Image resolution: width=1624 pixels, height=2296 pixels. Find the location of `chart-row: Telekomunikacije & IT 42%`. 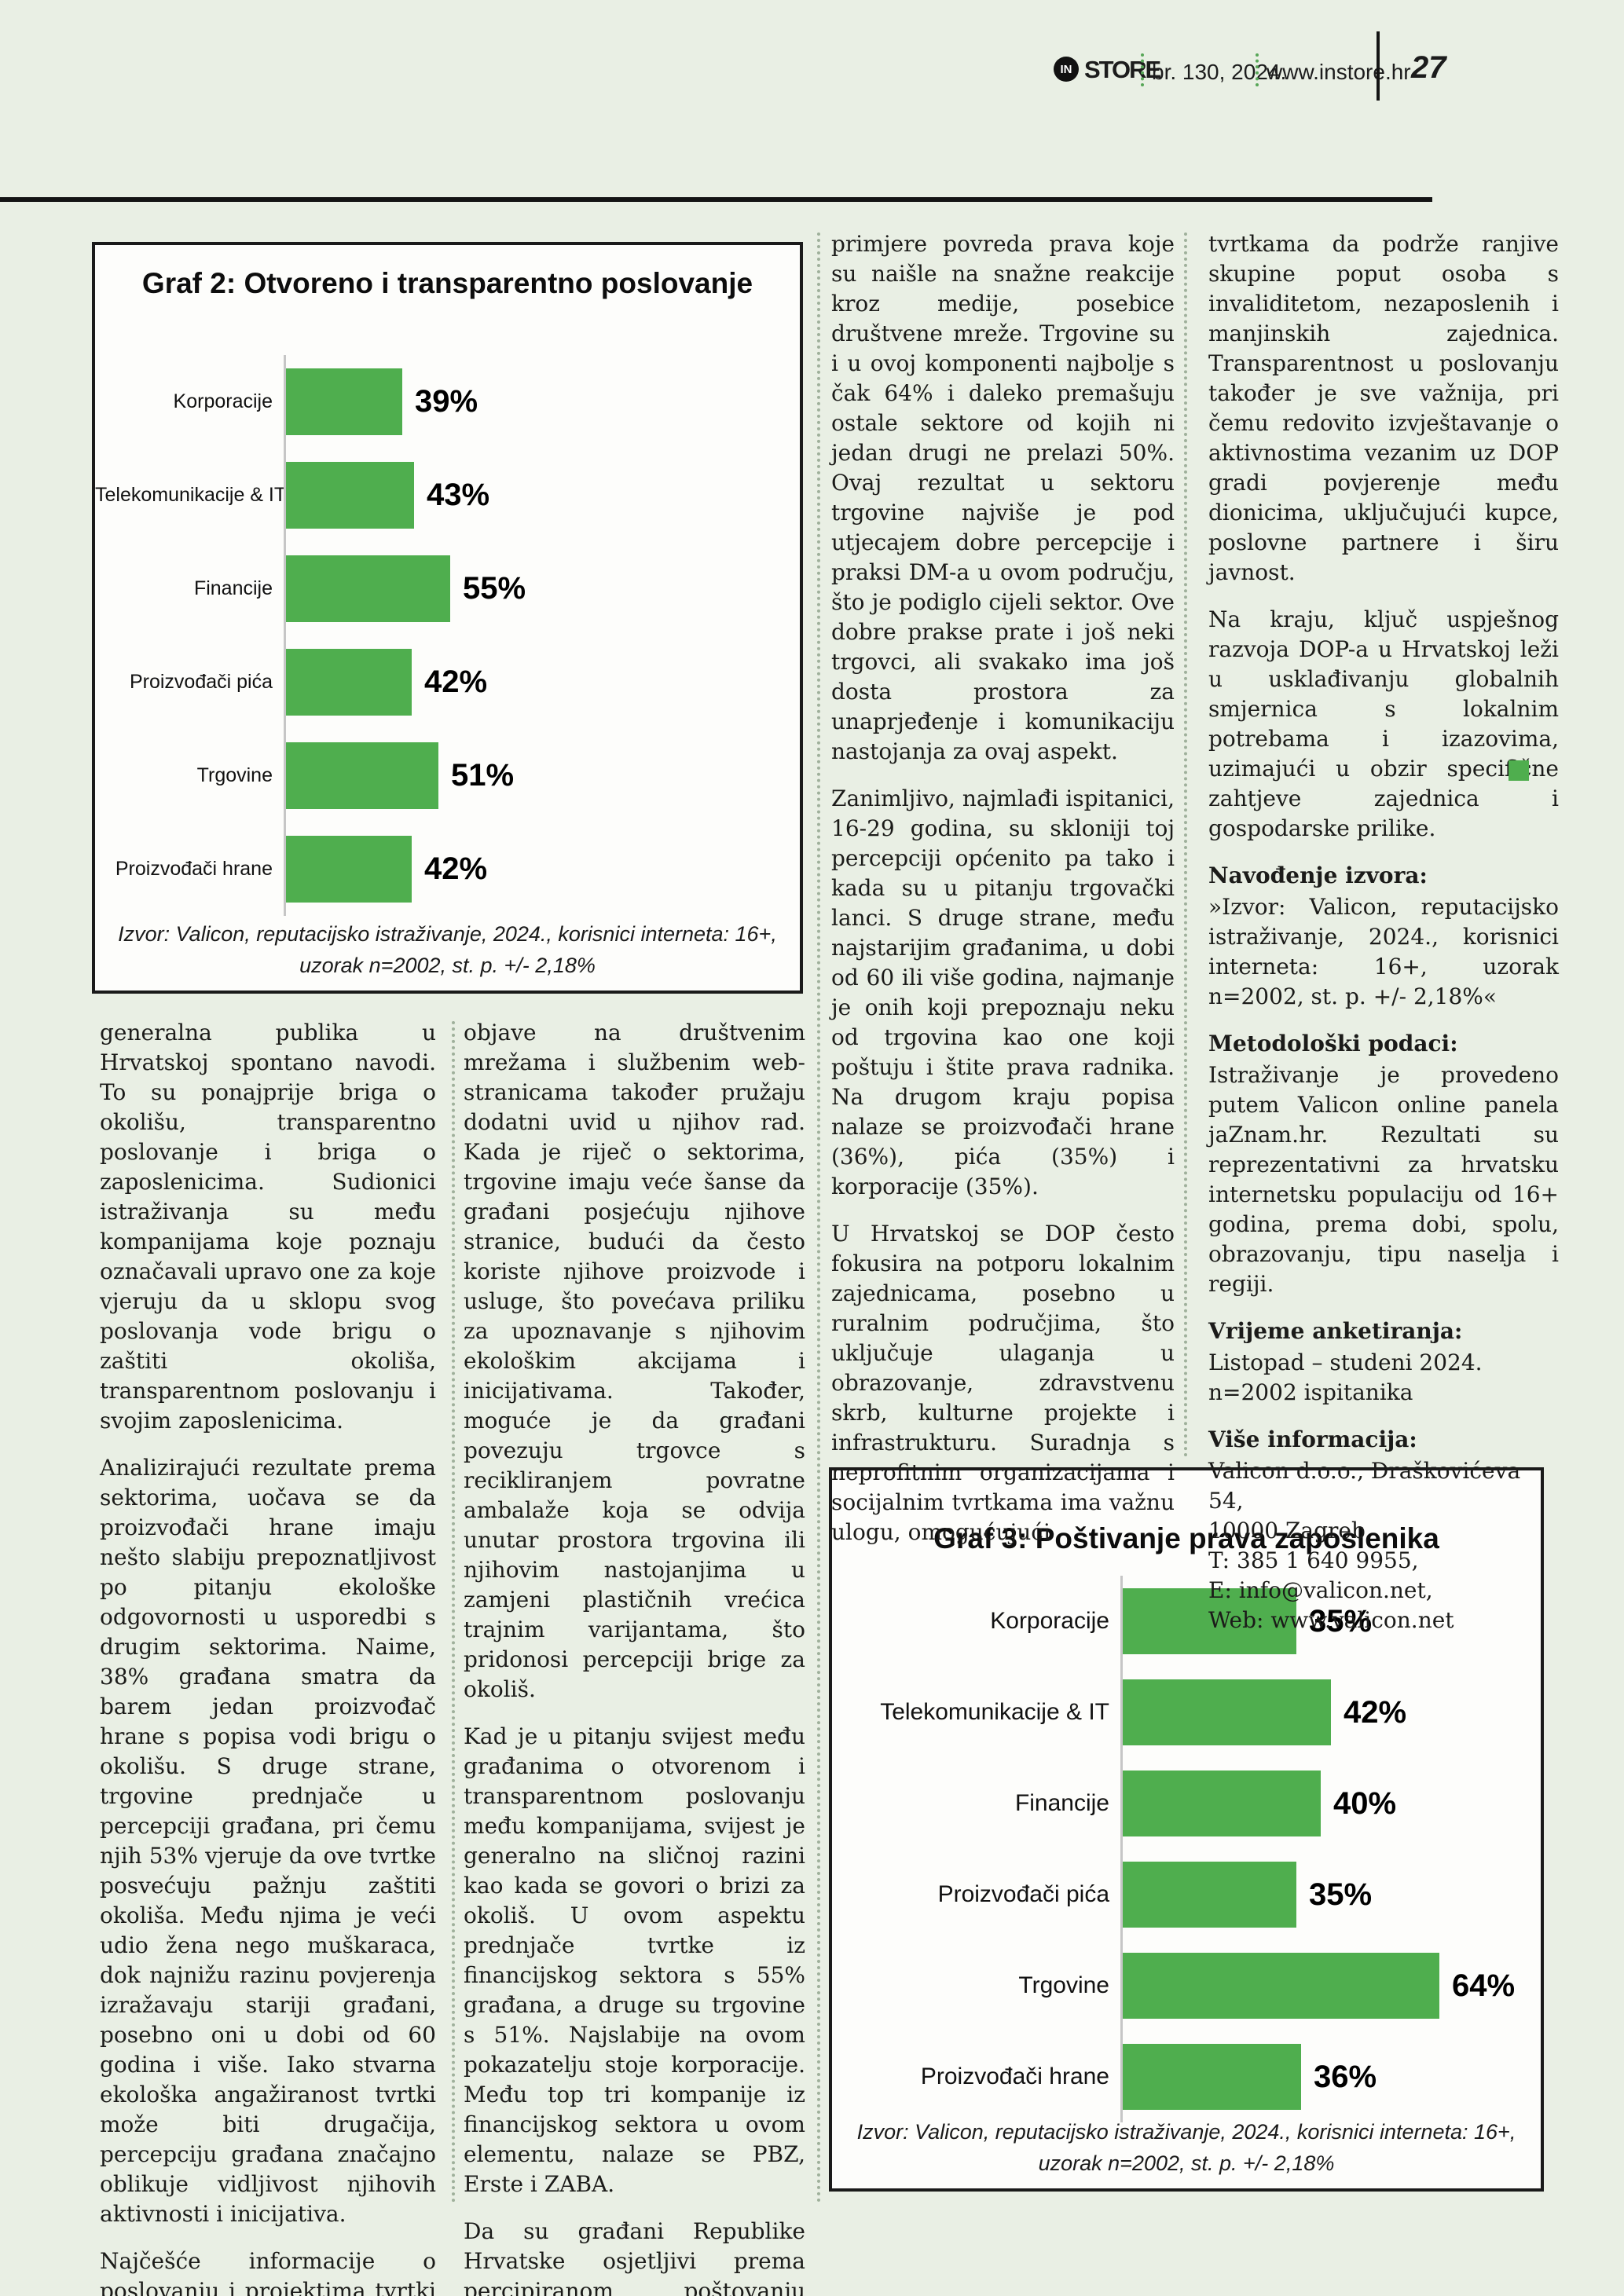

chart-row: Telekomunikacije & IT 42% is located at coordinates (1182, 1713).